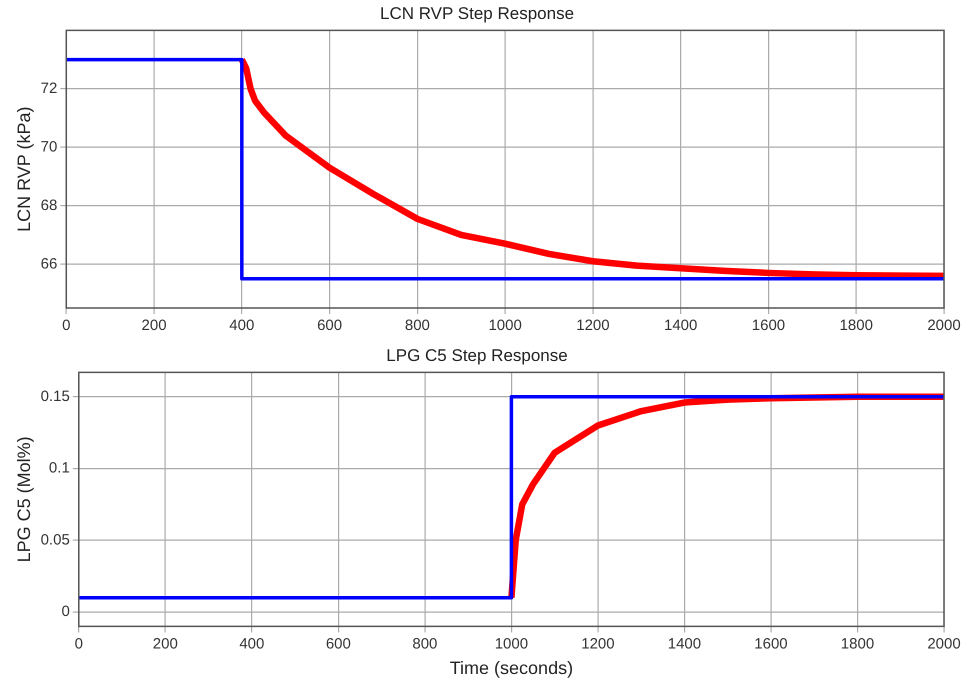  What do you see at coordinates (49, 263) in the screenshot?
I see `y-tick-label: 66` at bounding box center [49, 263].